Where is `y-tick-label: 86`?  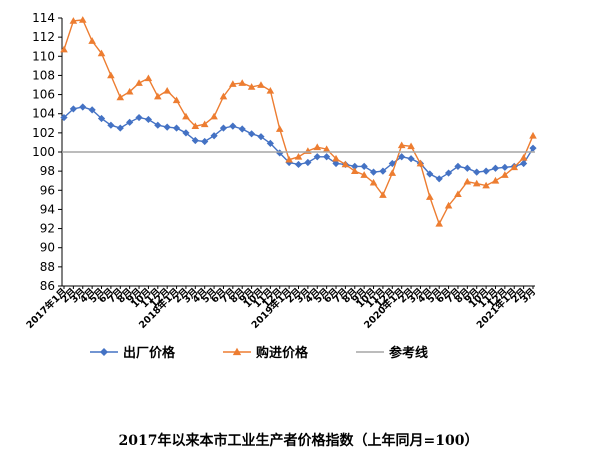 y-tick-label: 86 is located at coordinates (47, 286).